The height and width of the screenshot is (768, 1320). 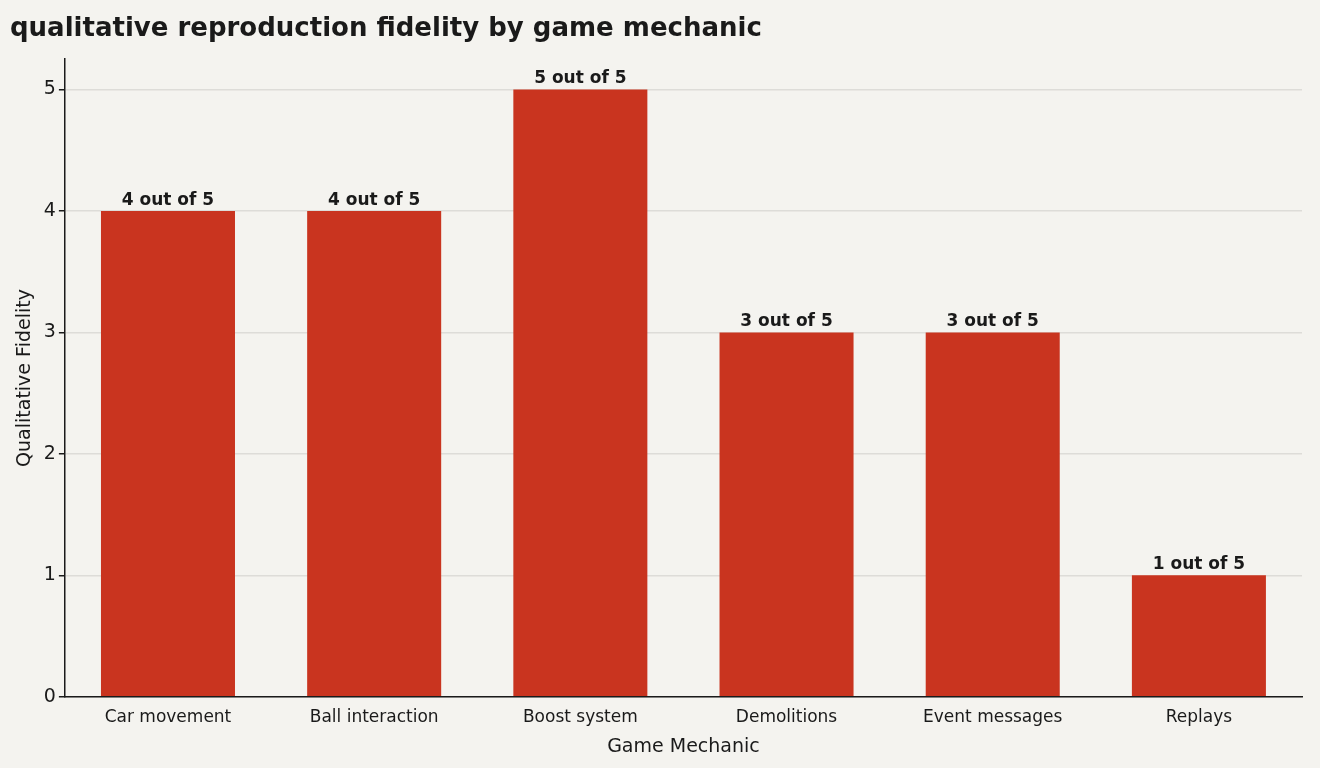 What do you see at coordinates (49, 694) in the screenshot?
I see `y-tick-label: 0` at bounding box center [49, 694].